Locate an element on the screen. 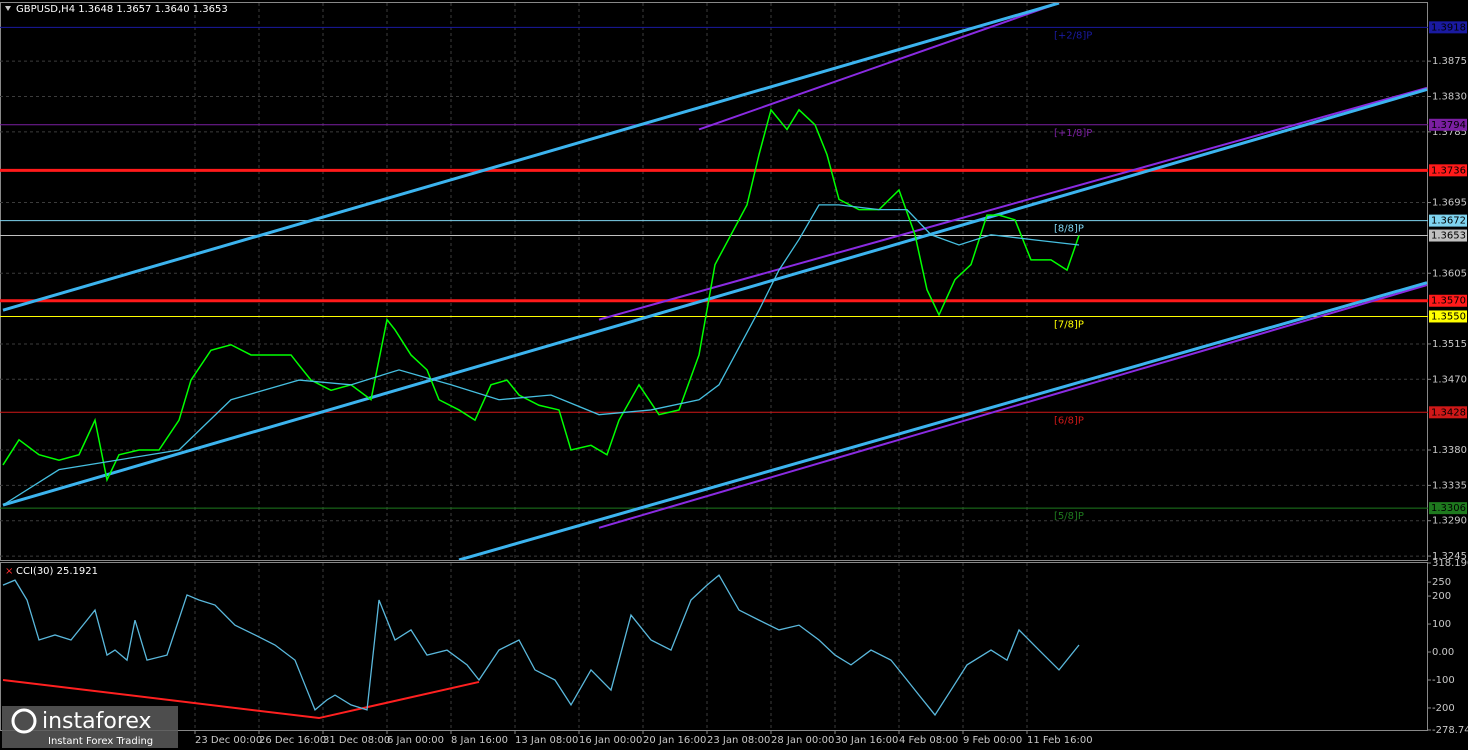 This screenshot has width=1468, height=750. indicator-close-icon: × is located at coordinates (9, 571).